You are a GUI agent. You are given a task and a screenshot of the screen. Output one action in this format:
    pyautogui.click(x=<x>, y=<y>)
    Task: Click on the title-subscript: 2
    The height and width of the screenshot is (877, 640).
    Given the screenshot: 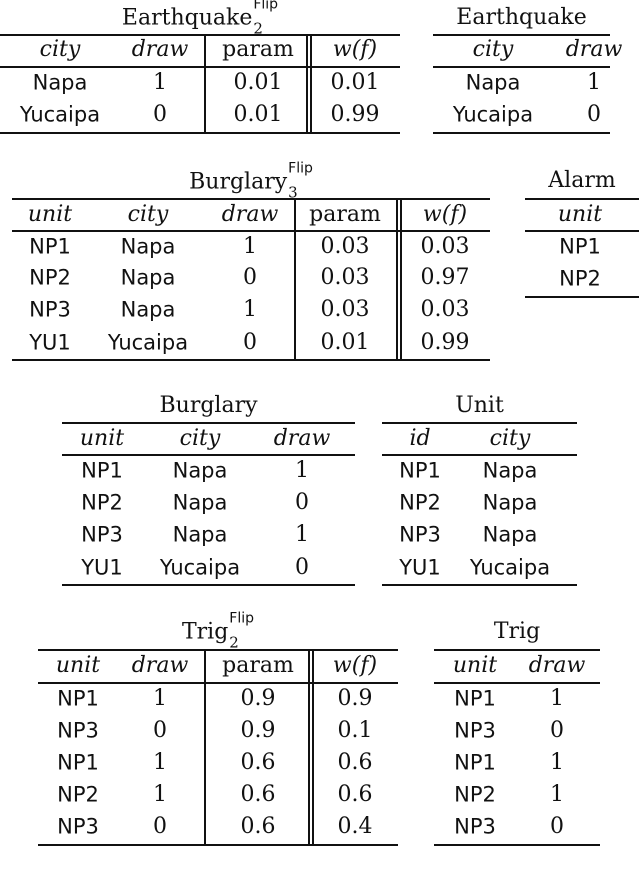 What is the action you would take?
    pyautogui.click(x=258, y=28)
    